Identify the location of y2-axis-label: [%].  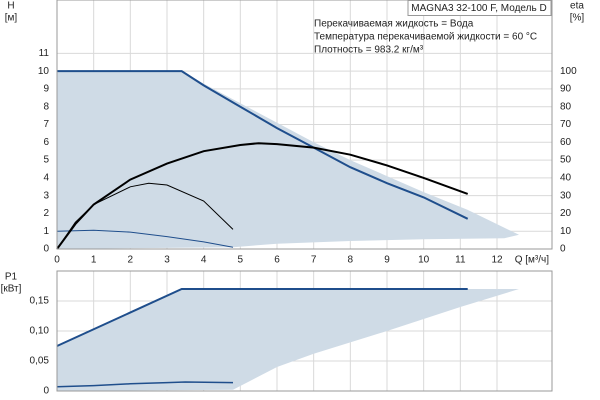
(577, 18).